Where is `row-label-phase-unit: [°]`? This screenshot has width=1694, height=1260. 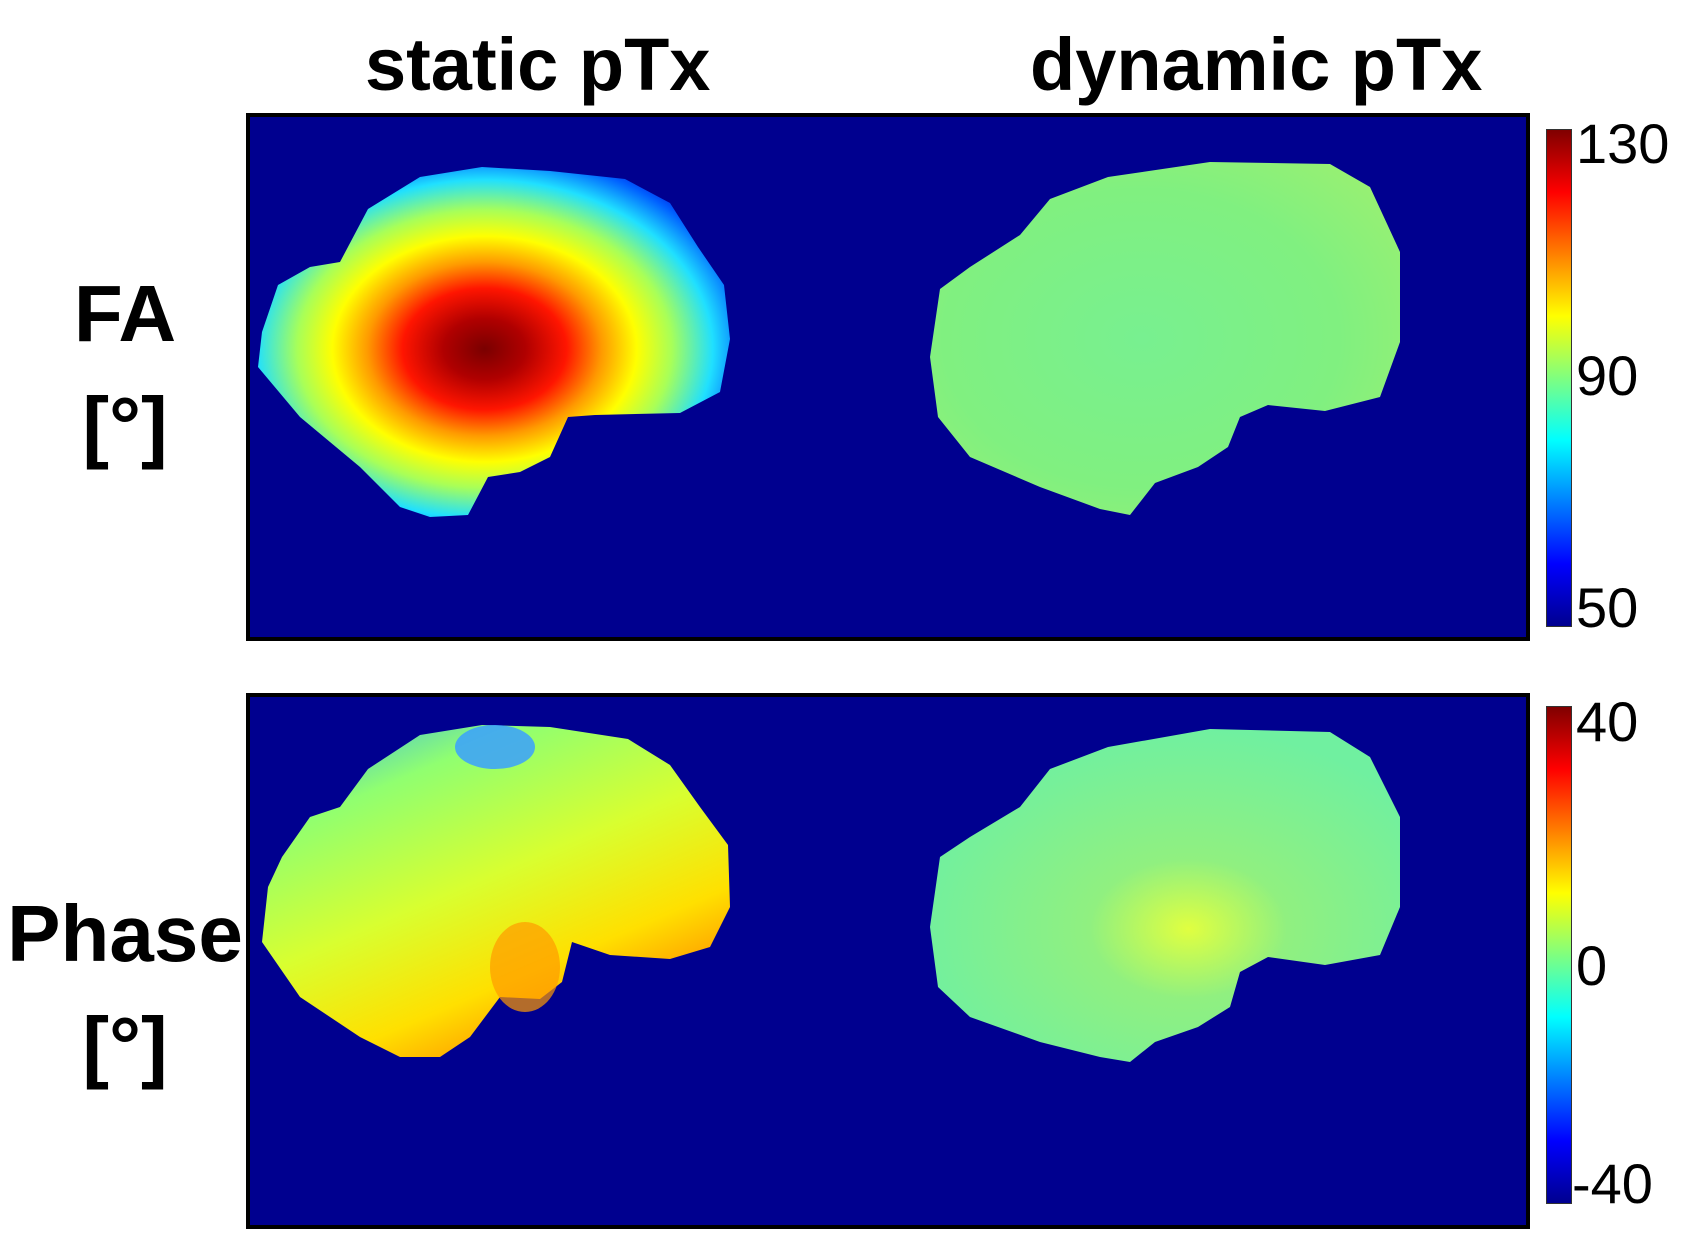
row-label-phase-unit: [°] is located at coordinates (125, 1045).